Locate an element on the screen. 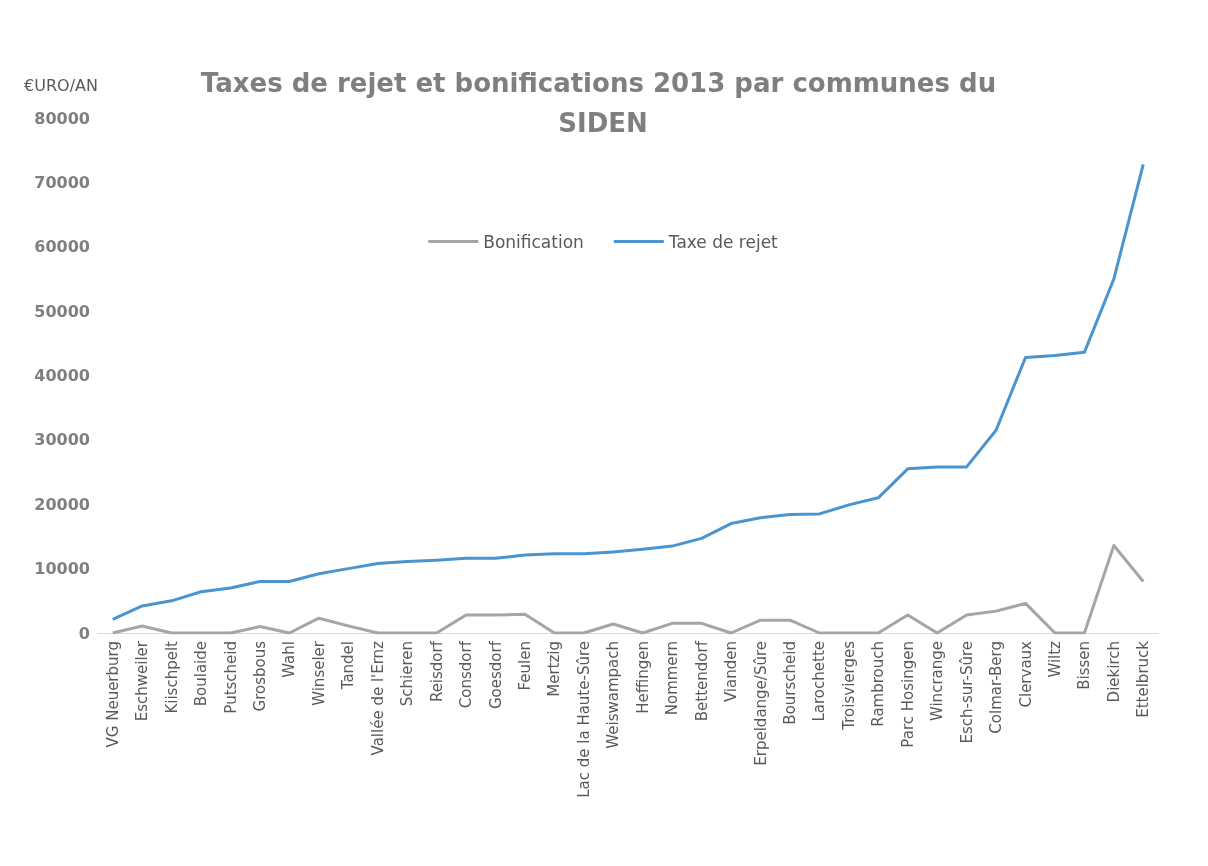 The width and height of the screenshot is (1208, 866). x-tick-label: Wincrange is located at coordinates (937, 681).